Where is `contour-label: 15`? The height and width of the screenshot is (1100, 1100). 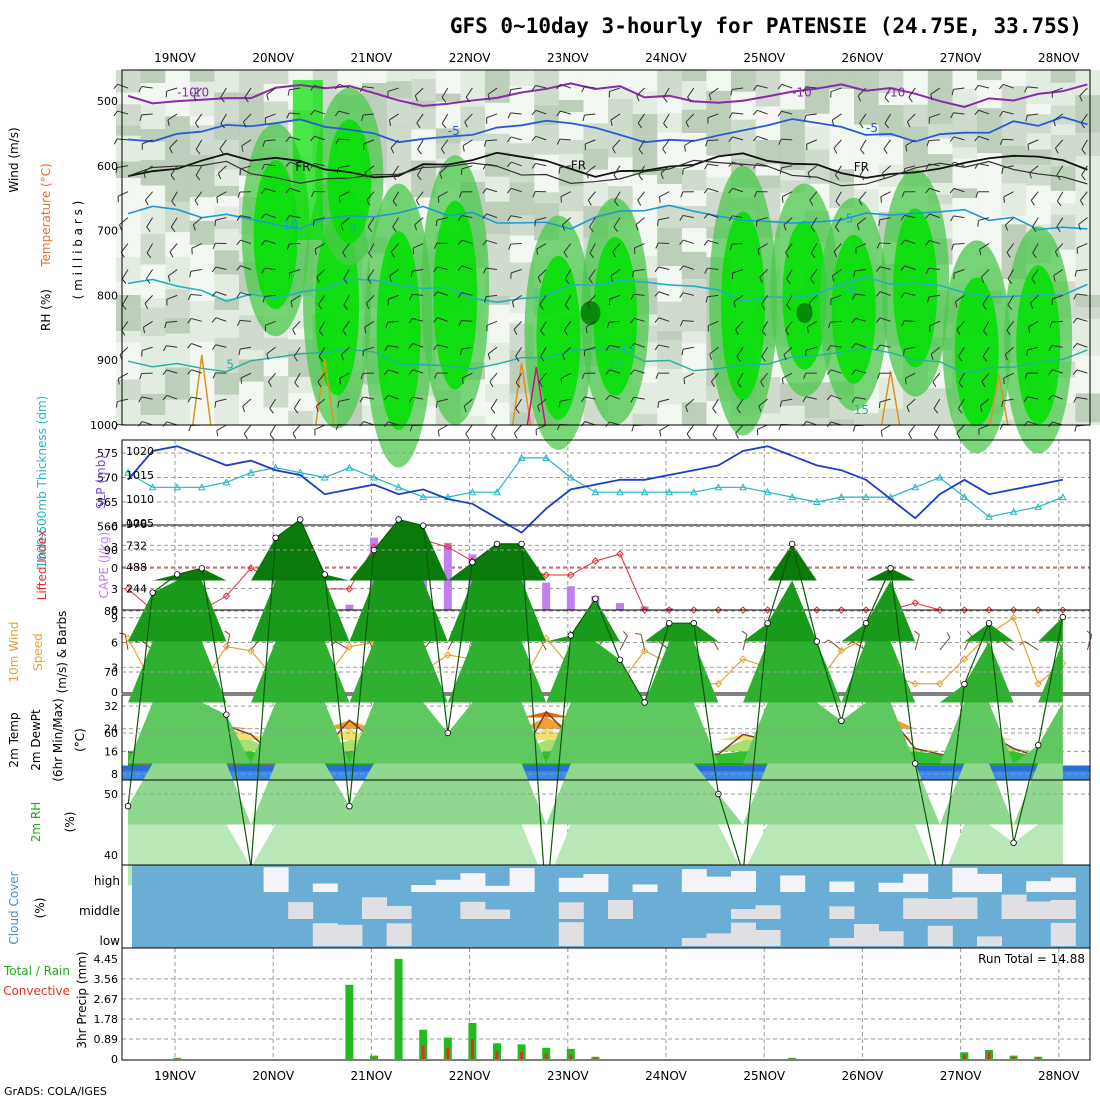
contour-label: 15 is located at coordinates (861, 410).